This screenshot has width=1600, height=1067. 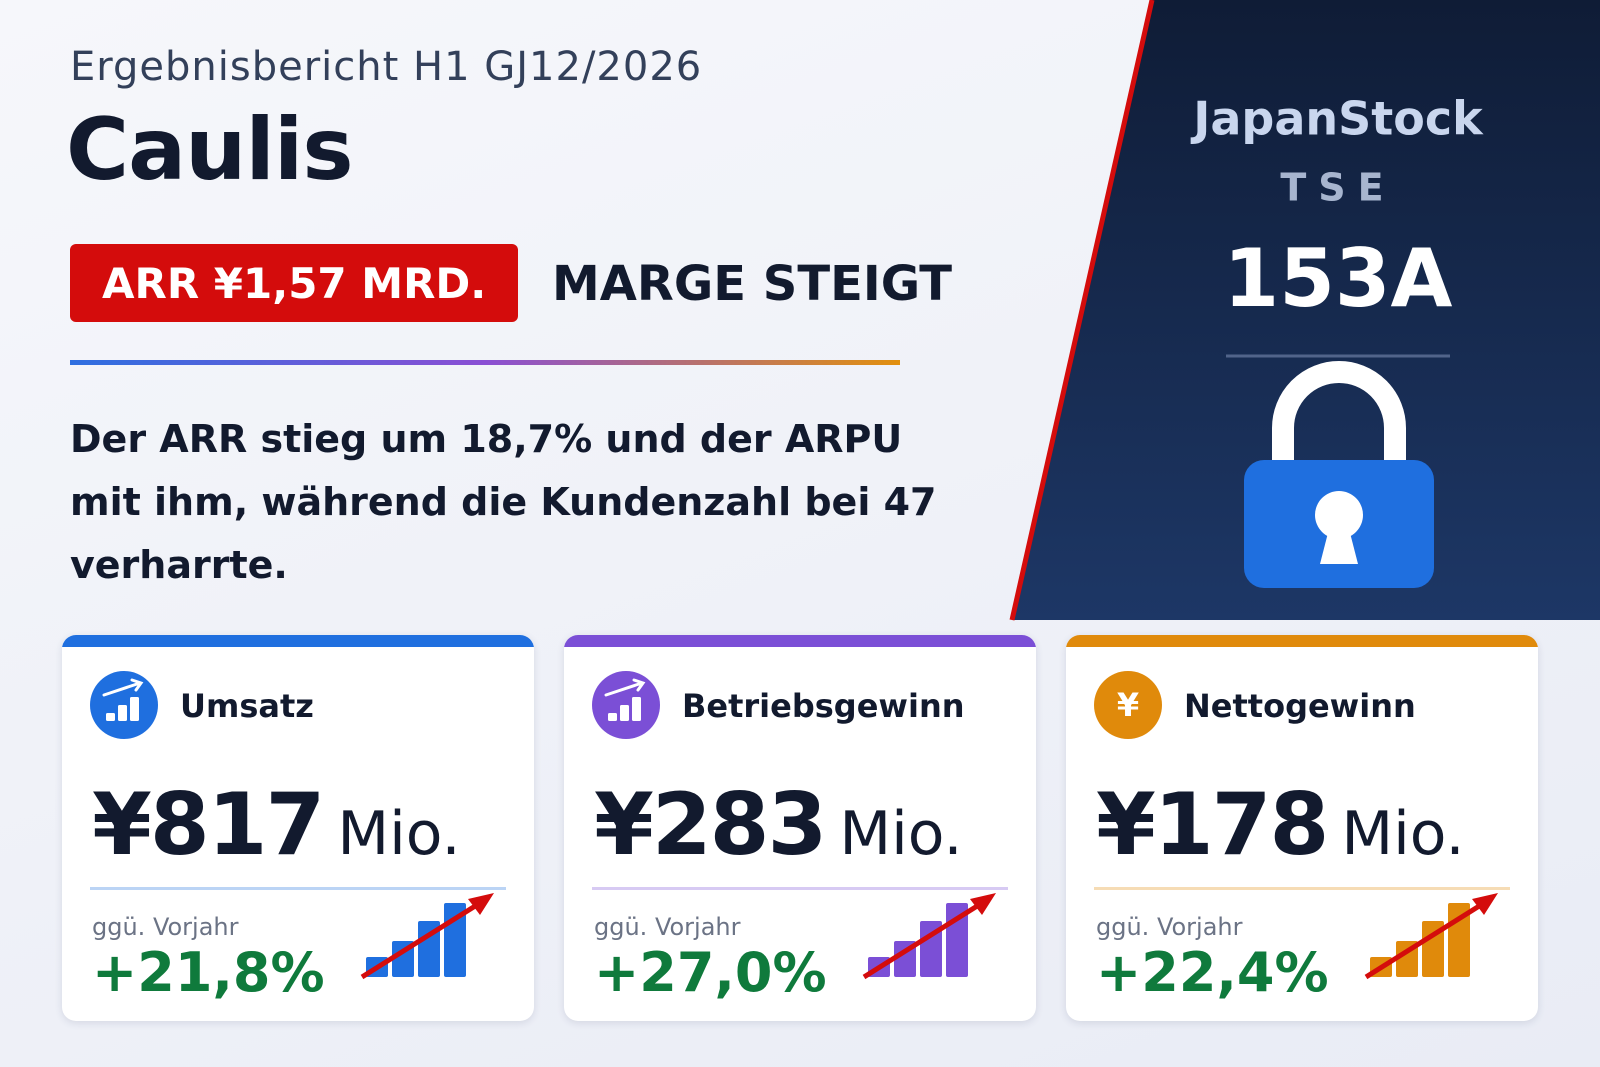 What do you see at coordinates (1212, 972) in the screenshot?
I see `change-value: +22,4%` at bounding box center [1212, 972].